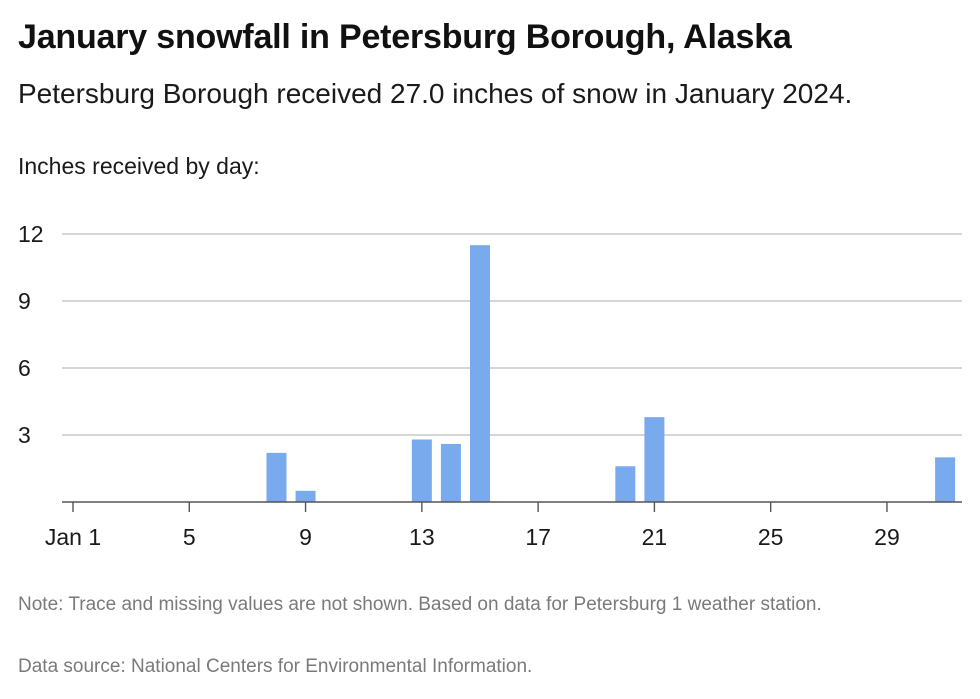 This screenshot has width=980, height=699. What do you see at coordinates (139, 166) in the screenshot?
I see `y-axis-label: Inches received by day:` at bounding box center [139, 166].